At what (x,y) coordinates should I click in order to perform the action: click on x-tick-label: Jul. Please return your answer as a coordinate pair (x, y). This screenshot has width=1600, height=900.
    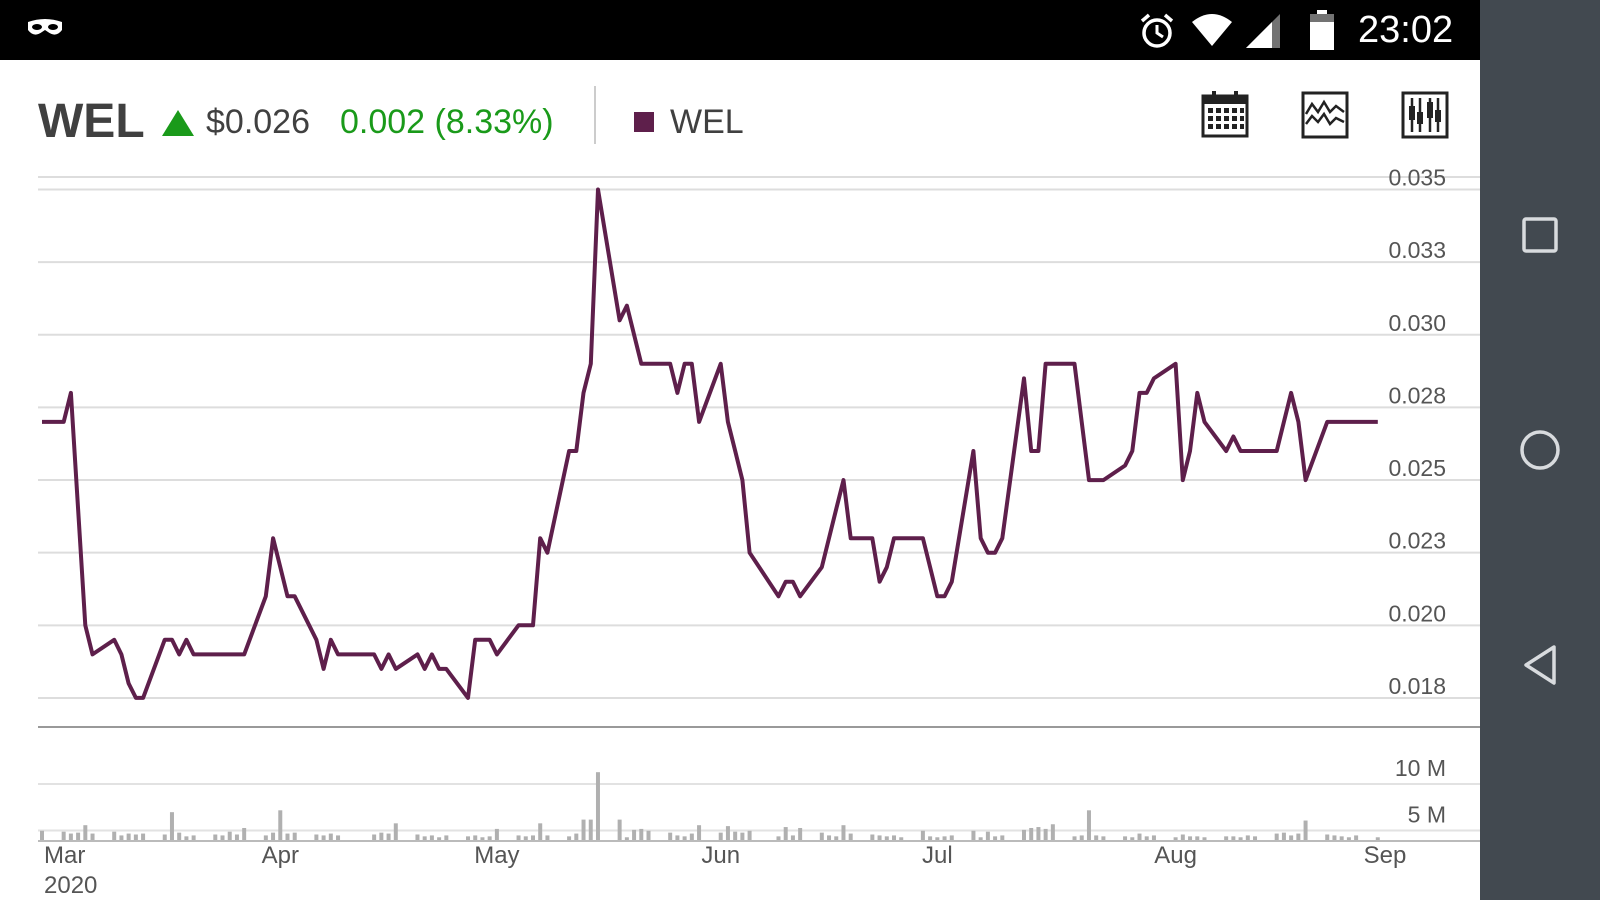
    Looking at the image, I should click on (937, 855).